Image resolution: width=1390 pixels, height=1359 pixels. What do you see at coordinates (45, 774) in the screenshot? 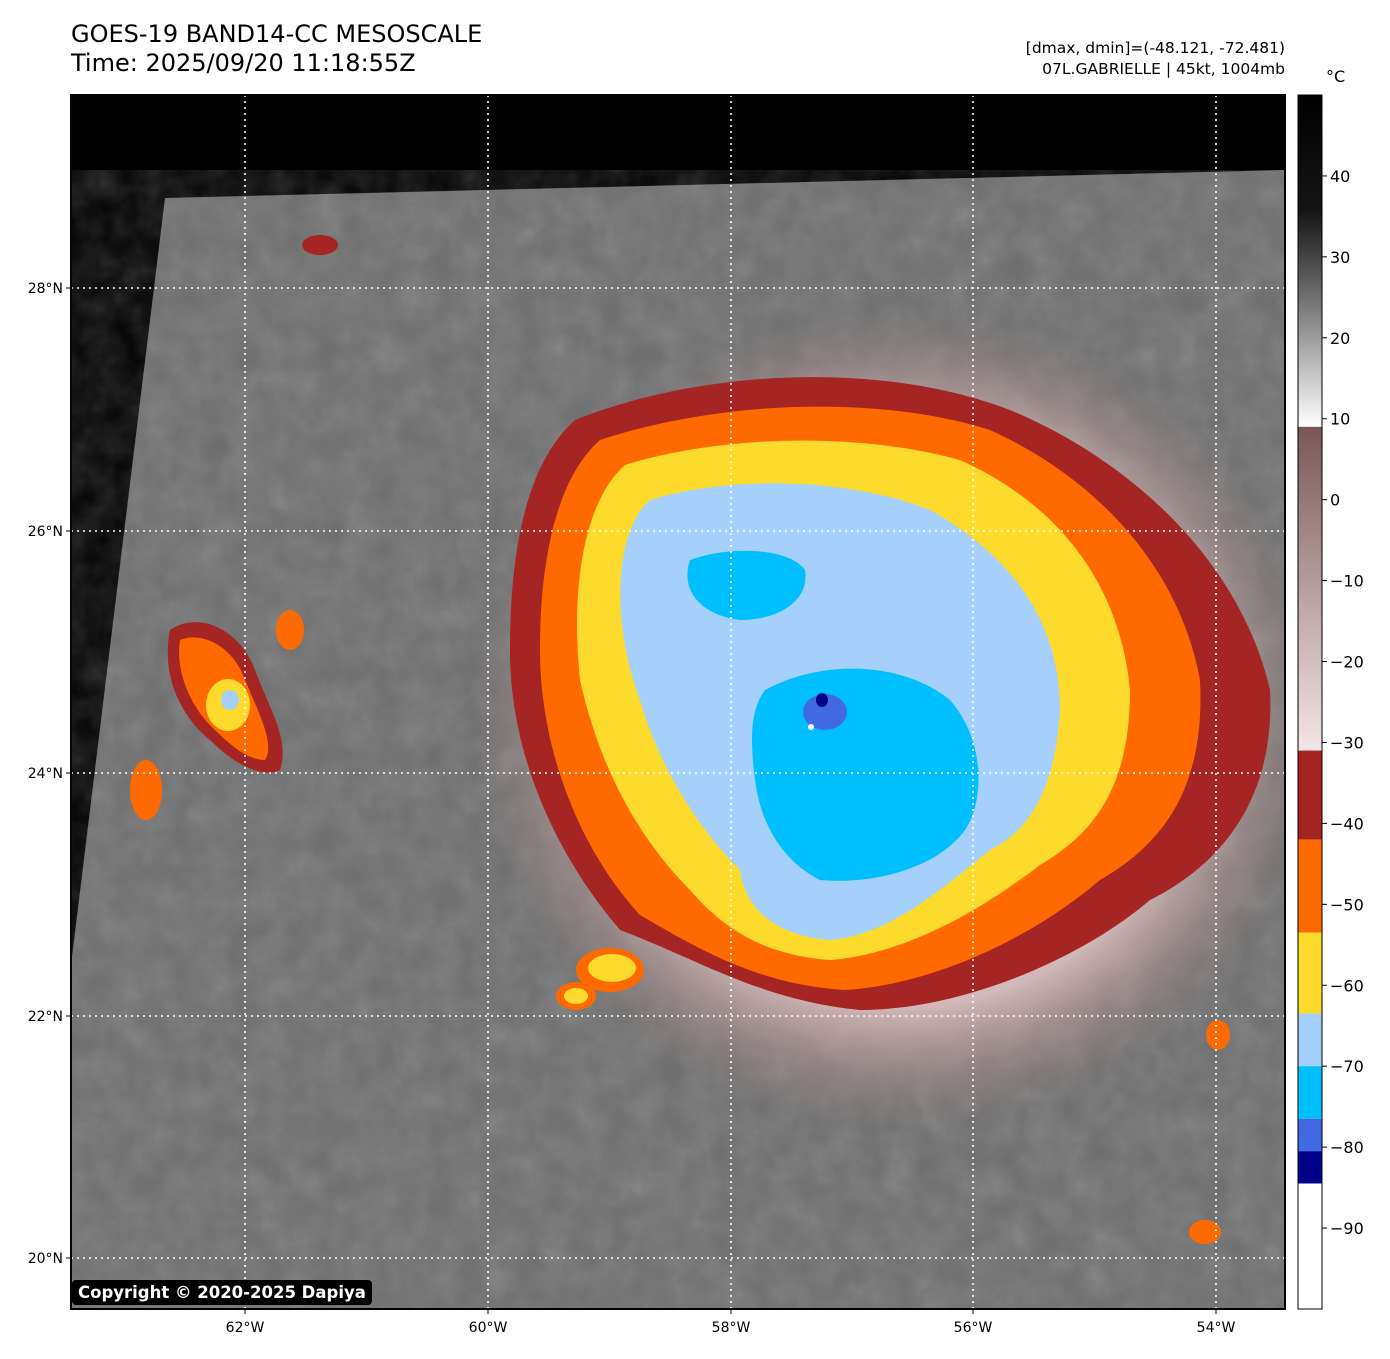
I see `lat-label: 24°N` at bounding box center [45, 774].